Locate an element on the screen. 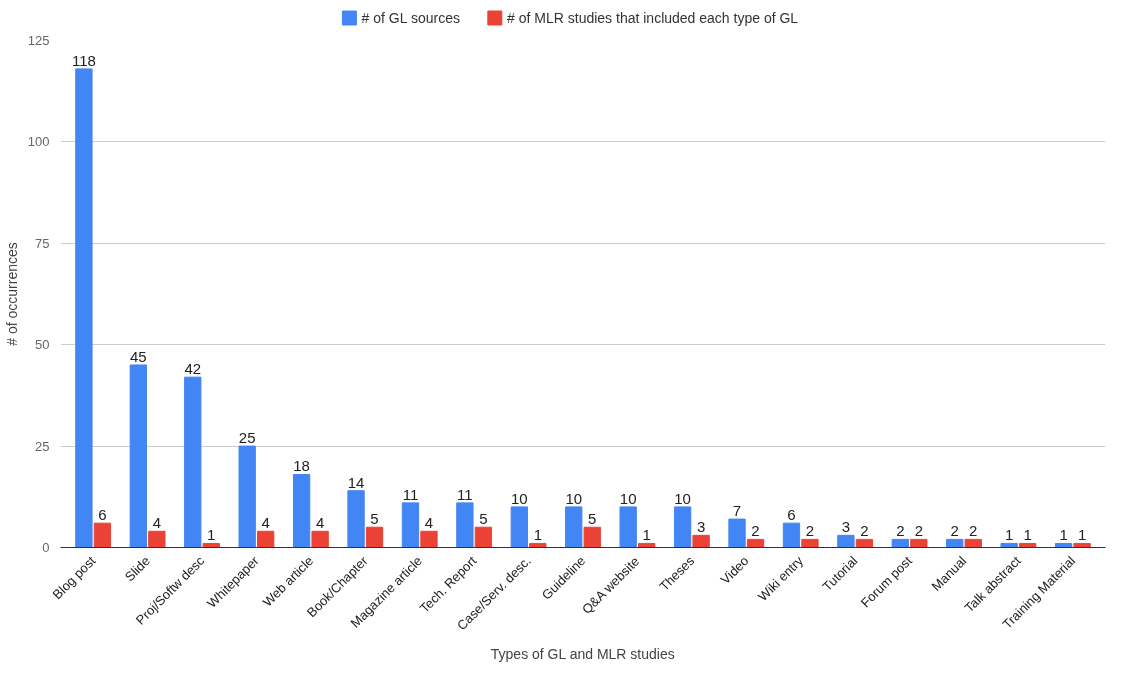 The image size is (1124, 678). y-tick-label: 25 is located at coordinates (42, 446).